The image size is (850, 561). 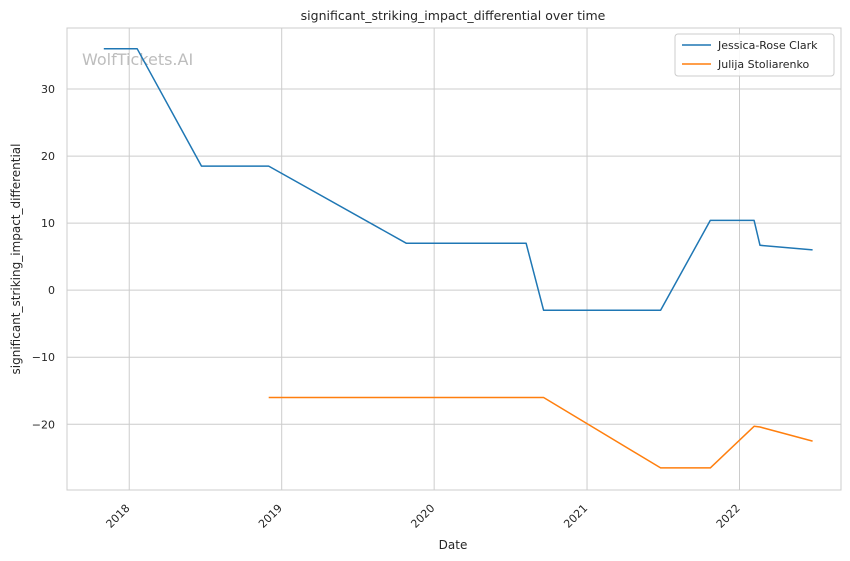 I want to click on y-tick-label: −20, so click(x=43, y=424).